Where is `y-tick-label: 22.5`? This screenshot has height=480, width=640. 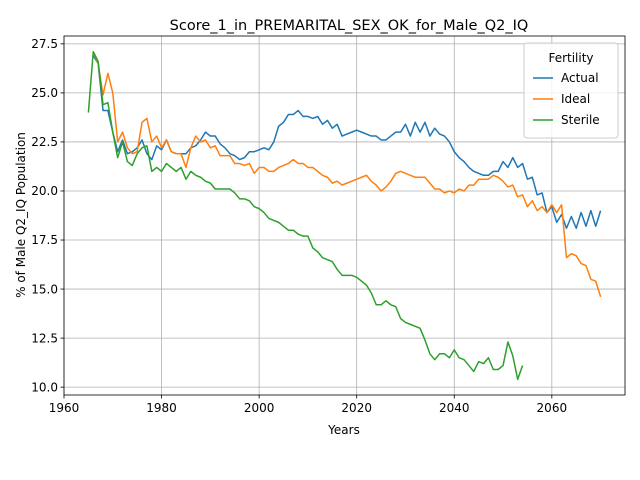 y-tick-label: 22.5 is located at coordinates (44, 142).